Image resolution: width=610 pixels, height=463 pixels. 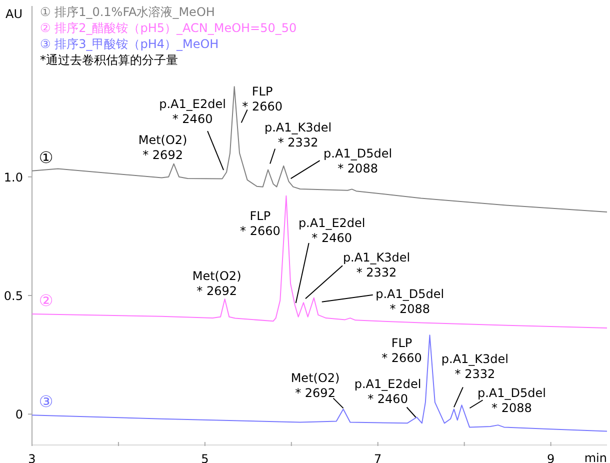 I want to click on legend: ① 排序1_0.1%FA水溶液_MeOH ② 排序2_醋酸铵（pH5）_ACN_MeOH=50_50 ③ 排序3_甲酸铵（pH4）_MeOH, so click(x=168, y=28).